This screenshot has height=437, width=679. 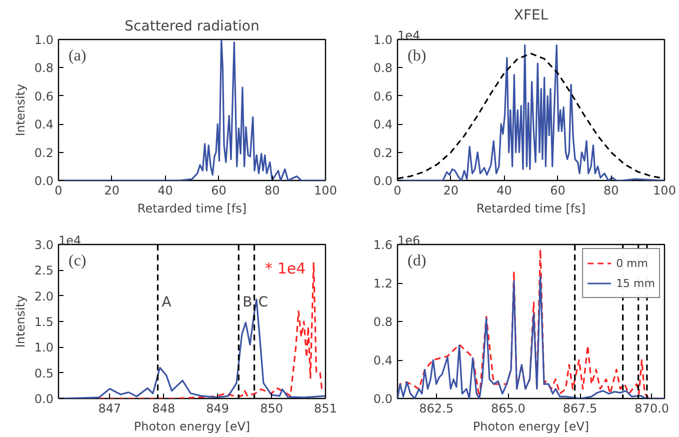 I want to click on annotation: (d), so click(x=417, y=261).